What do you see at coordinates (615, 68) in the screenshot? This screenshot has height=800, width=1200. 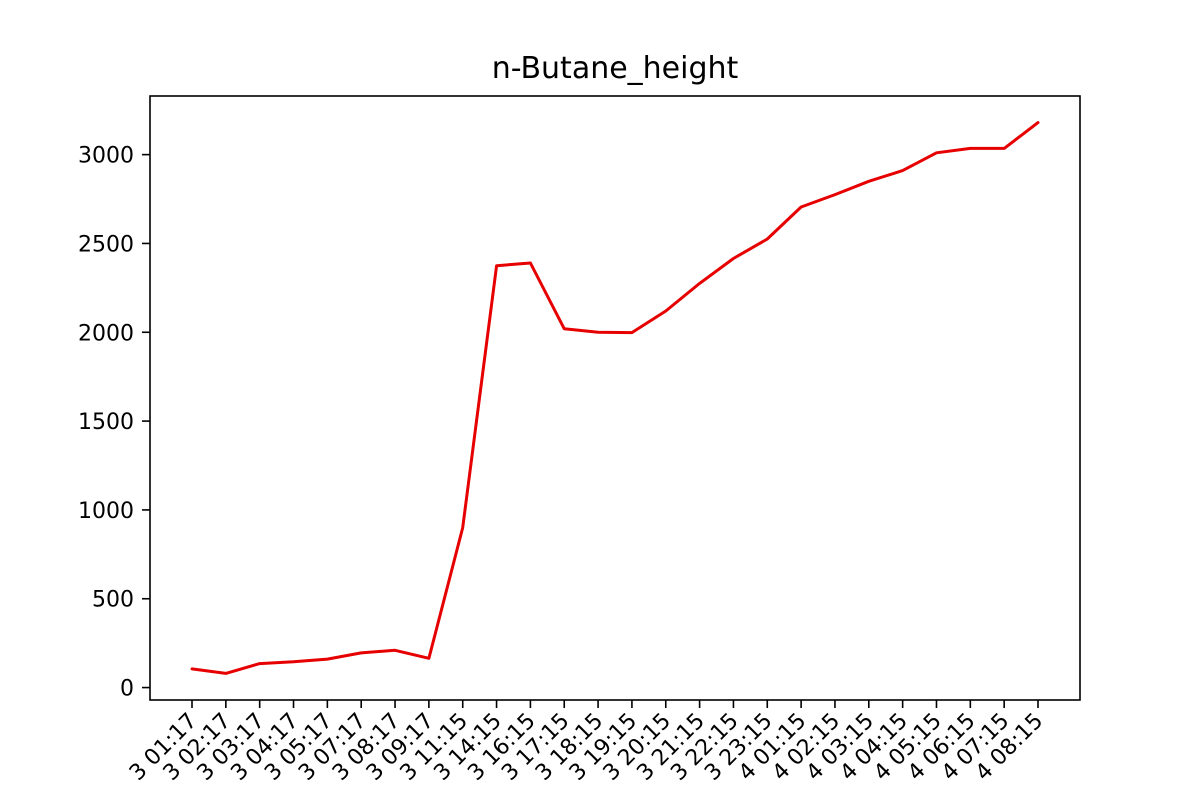 I see `chart-title: n-Butane_height` at bounding box center [615, 68].